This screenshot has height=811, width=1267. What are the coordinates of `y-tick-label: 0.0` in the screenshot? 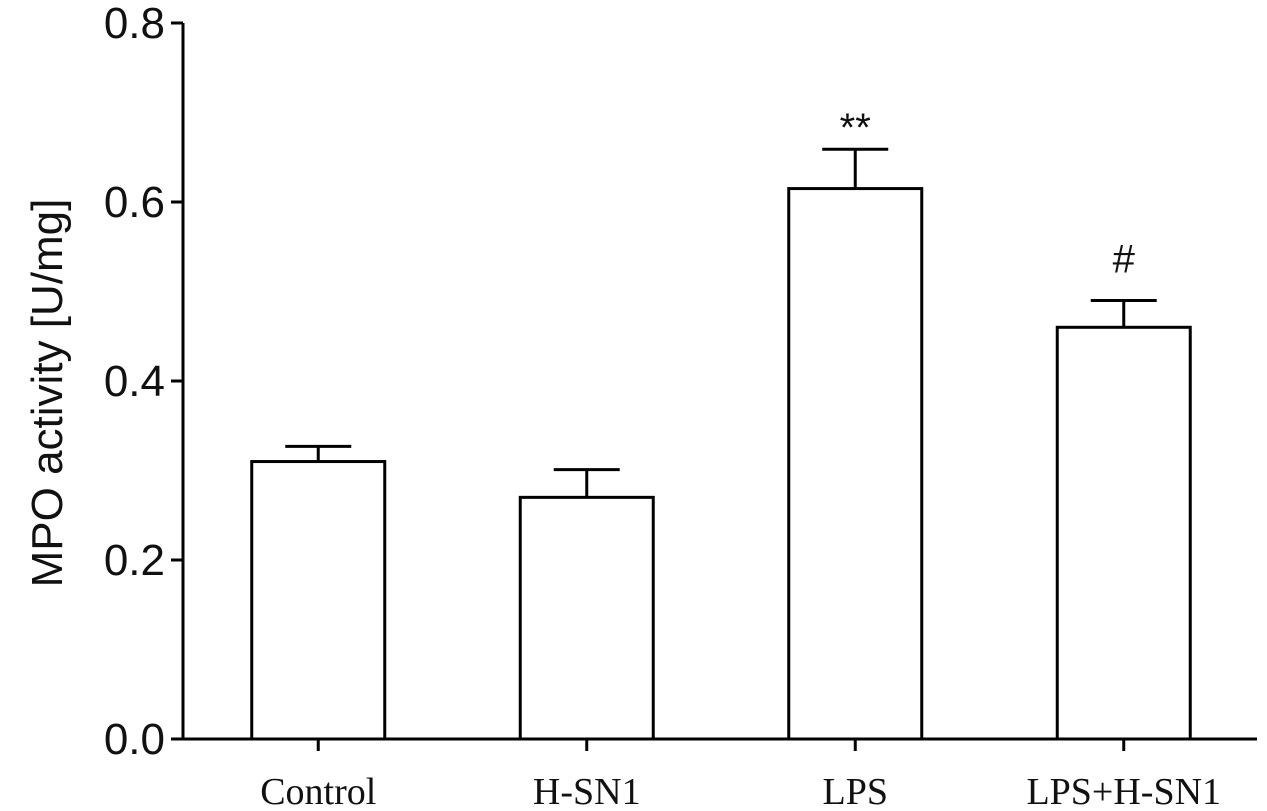 It's located at (134, 739).